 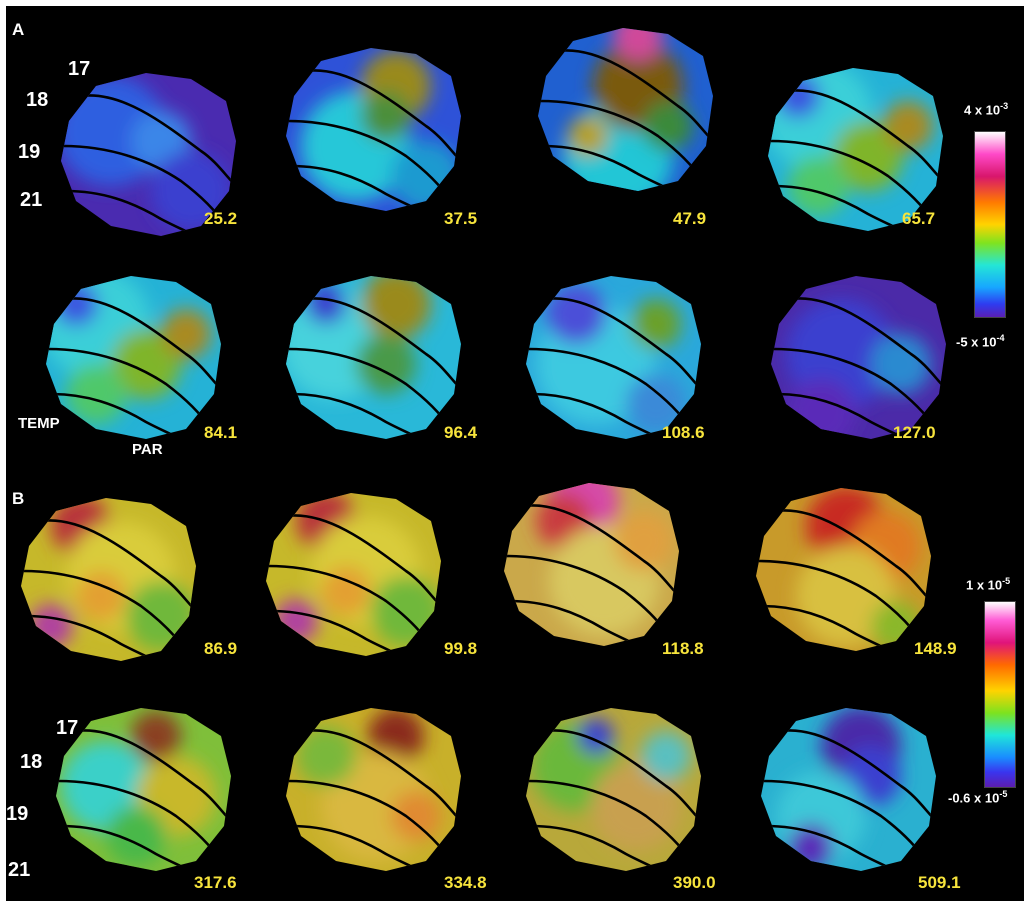 I want to click on time-label: 108.6, so click(x=683, y=432).